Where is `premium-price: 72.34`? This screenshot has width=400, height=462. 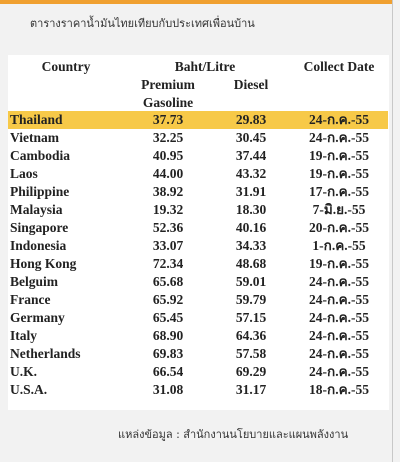
premium-price: 72.34 is located at coordinates (168, 263).